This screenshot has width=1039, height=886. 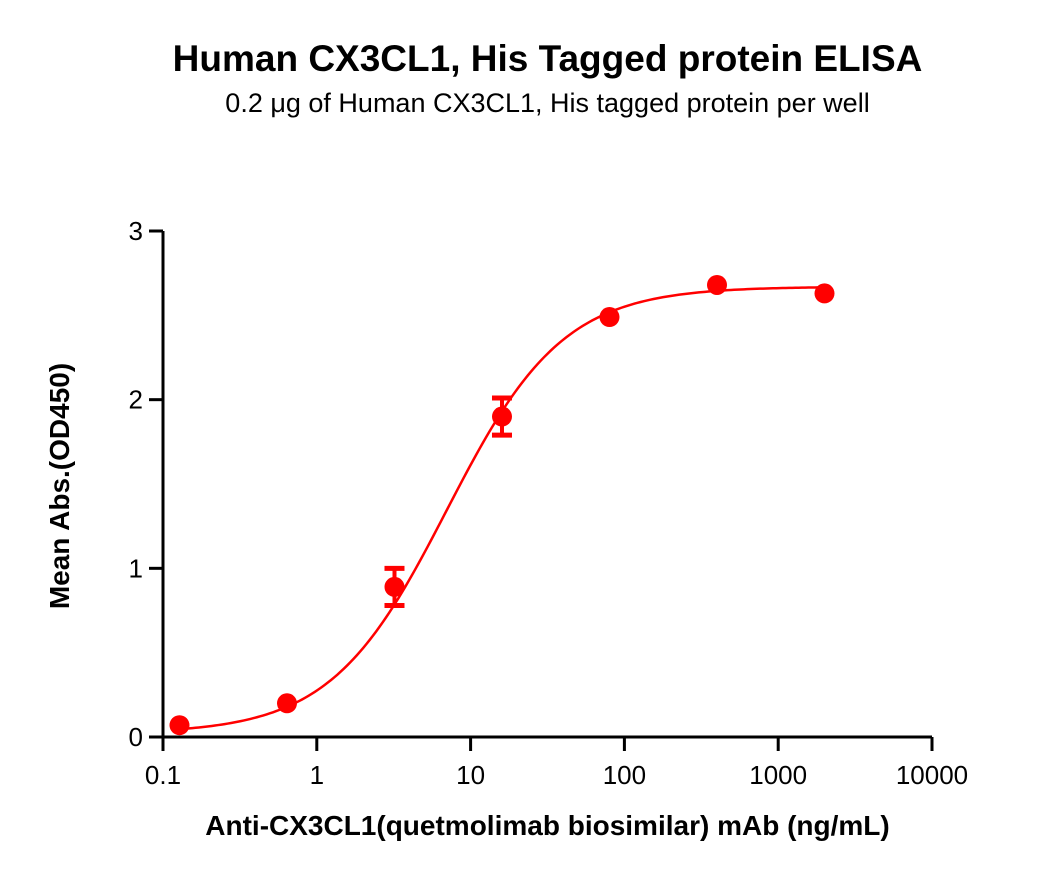 What do you see at coordinates (932, 775) in the screenshot?
I see `x-tick-label: 10000` at bounding box center [932, 775].